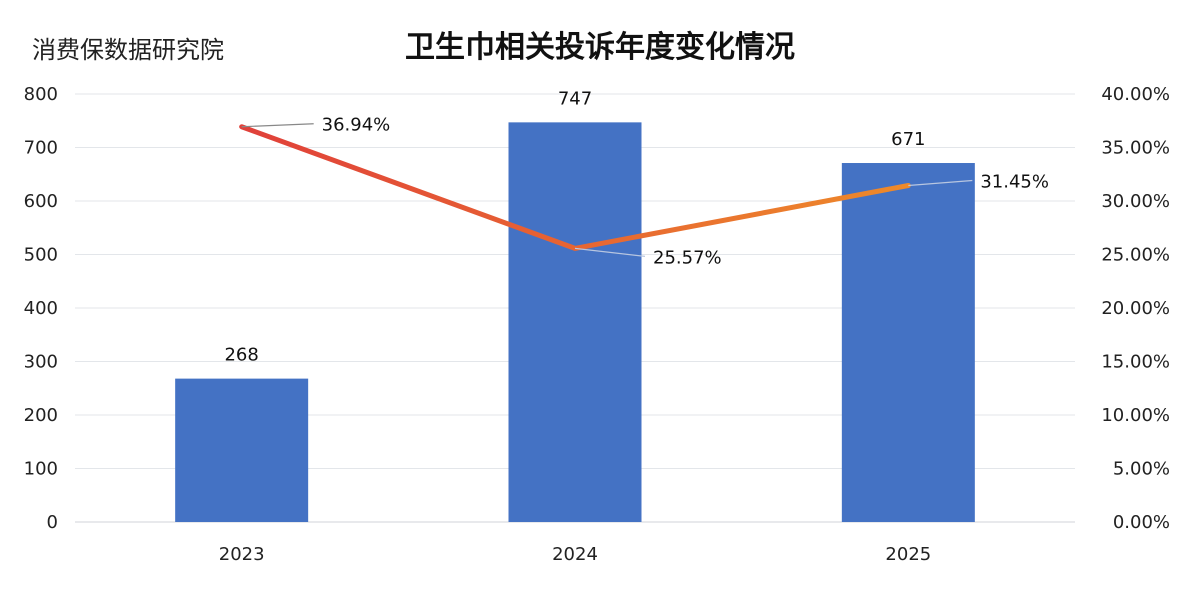 The width and height of the screenshot is (1200, 597). What do you see at coordinates (41, 469) in the screenshot?
I see `left-axis-tick: 100` at bounding box center [41, 469].